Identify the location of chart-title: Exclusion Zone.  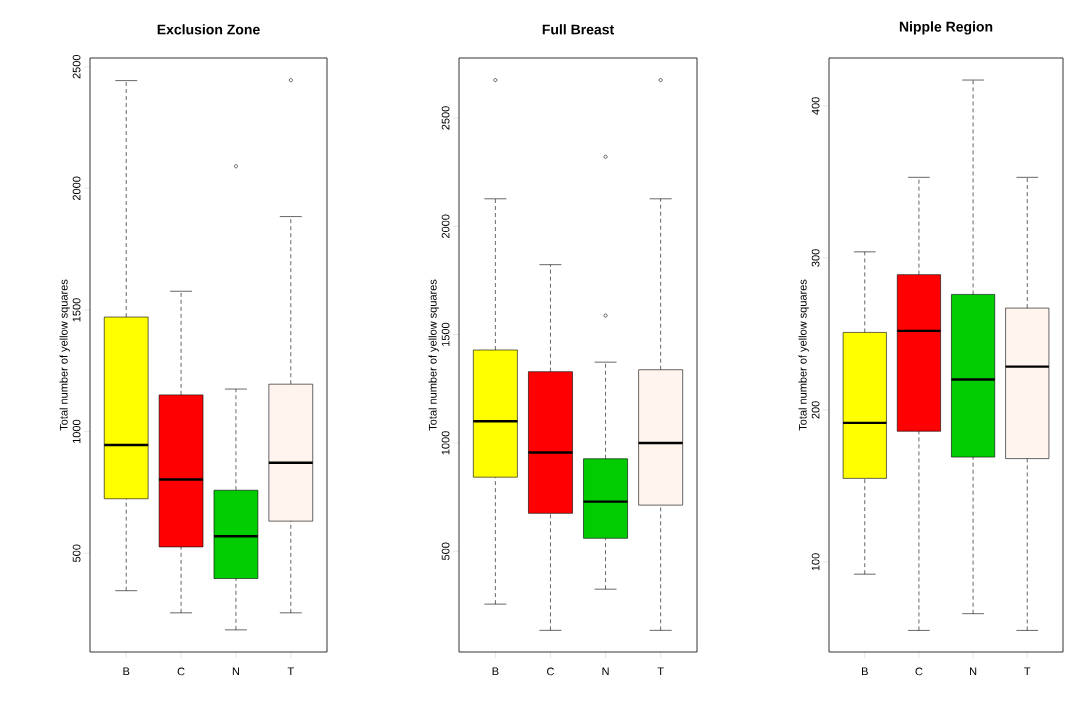
(208, 29).